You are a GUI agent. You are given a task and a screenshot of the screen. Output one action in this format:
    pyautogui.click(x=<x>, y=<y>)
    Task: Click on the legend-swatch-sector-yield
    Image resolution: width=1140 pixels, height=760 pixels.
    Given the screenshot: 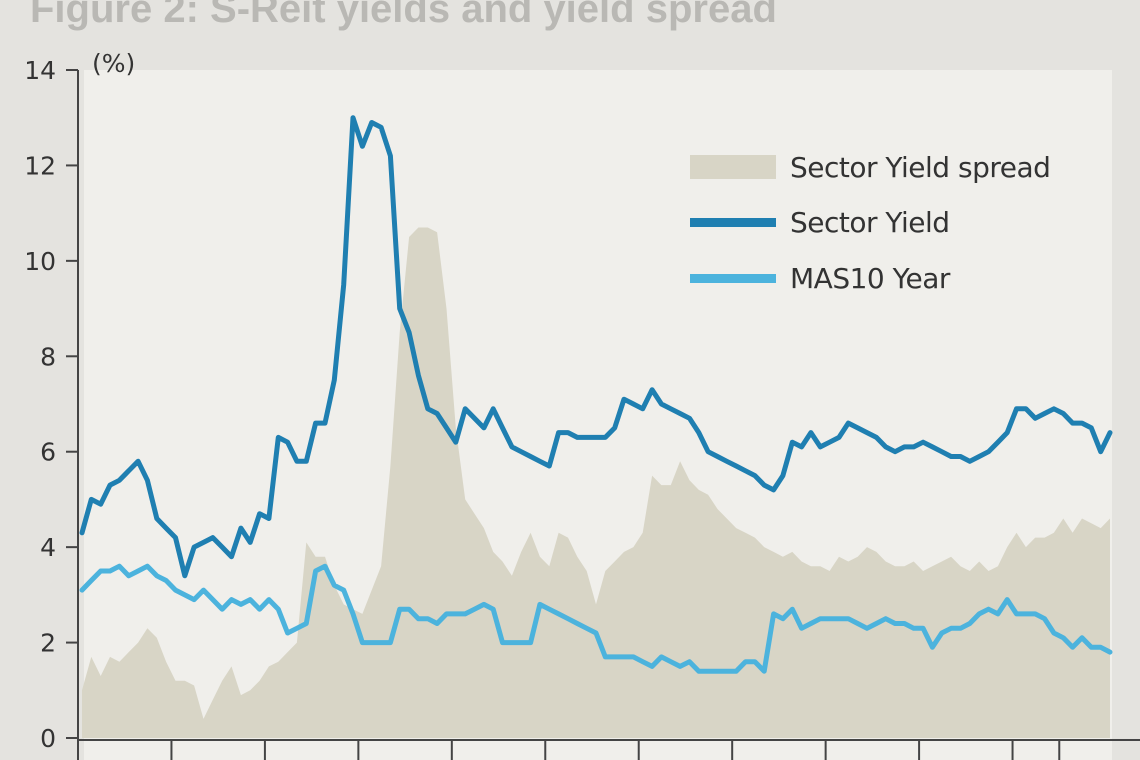 What is the action you would take?
    pyautogui.click(x=733, y=222)
    